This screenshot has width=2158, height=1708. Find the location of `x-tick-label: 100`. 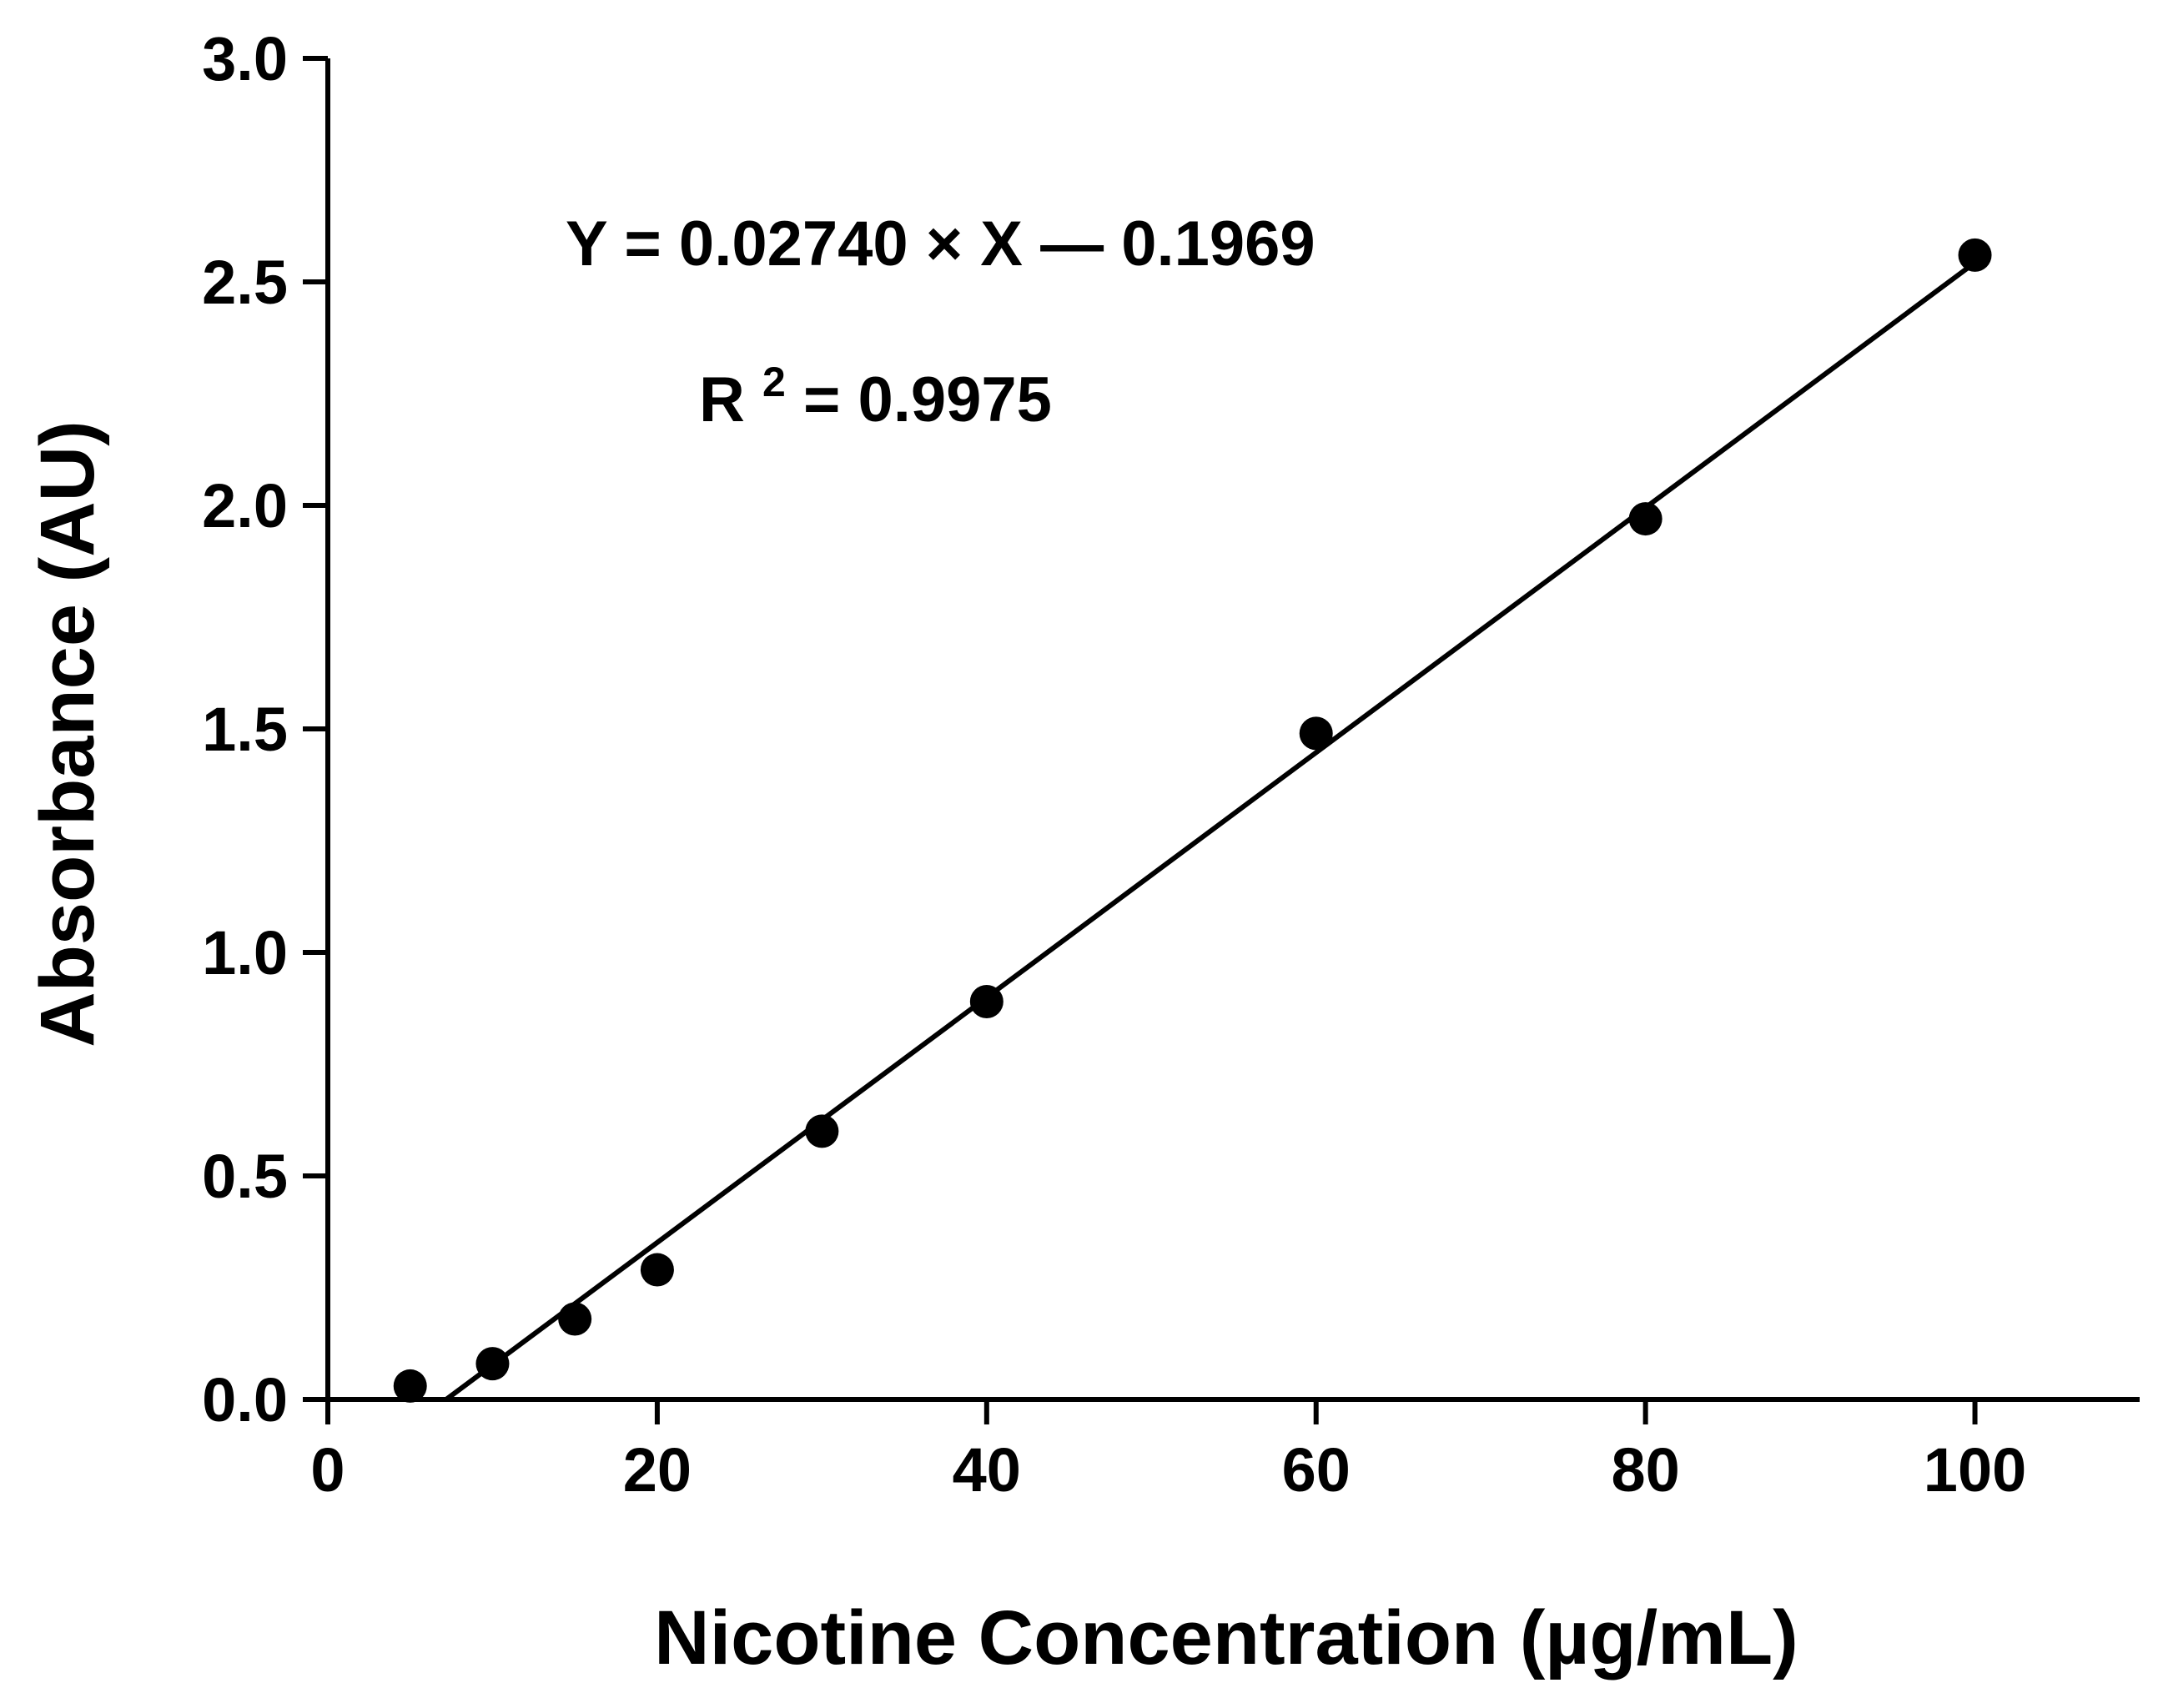

x-tick-label: 100 is located at coordinates (1975, 1470).